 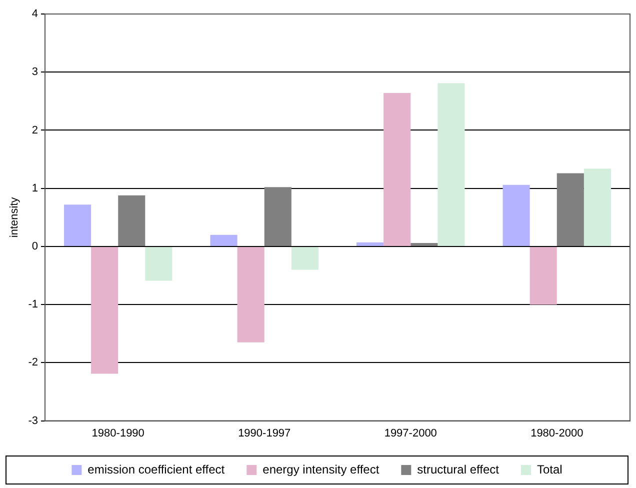 I want to click on x-tick-label: 1997-2000, so click(x=410, y=433).